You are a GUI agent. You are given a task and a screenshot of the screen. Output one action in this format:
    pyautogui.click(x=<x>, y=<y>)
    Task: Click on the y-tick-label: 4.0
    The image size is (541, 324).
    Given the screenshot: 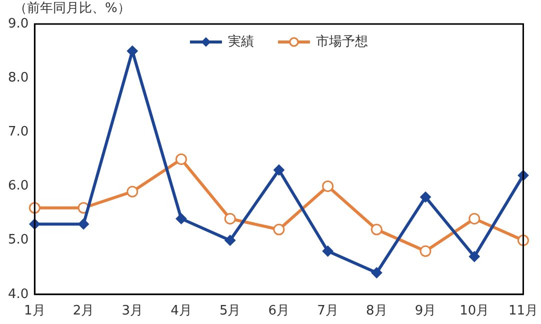 What is the action you would take?
    pyautogui.click(x=18, y=294)
    